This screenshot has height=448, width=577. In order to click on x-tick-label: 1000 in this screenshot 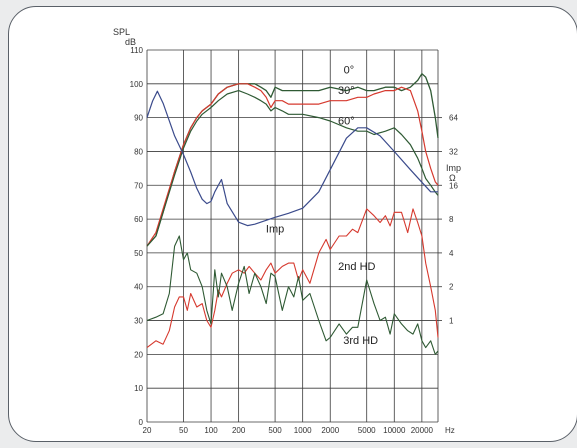, I will do `click(303, 430)`.